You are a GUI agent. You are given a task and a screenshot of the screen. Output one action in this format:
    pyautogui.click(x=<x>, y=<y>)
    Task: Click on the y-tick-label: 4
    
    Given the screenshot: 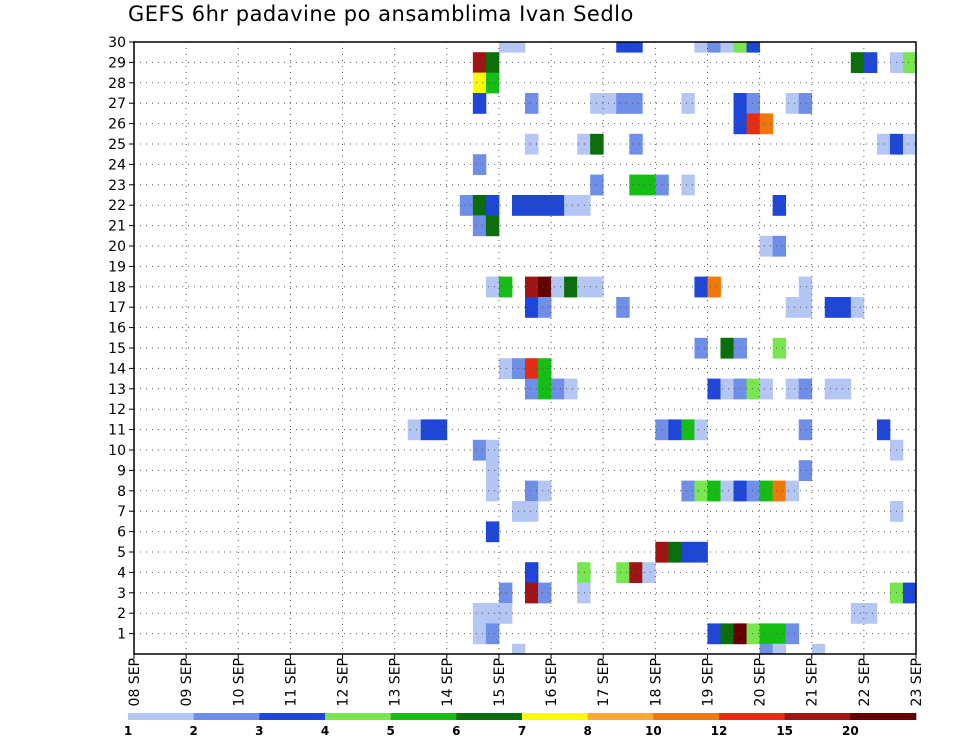 What is the action you would take?
    pyautogui.click(x=121, y=573)
    